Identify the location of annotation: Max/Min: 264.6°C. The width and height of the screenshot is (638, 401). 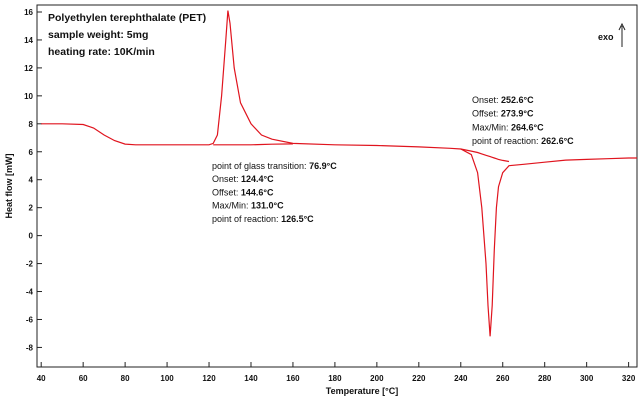
(508, 127).